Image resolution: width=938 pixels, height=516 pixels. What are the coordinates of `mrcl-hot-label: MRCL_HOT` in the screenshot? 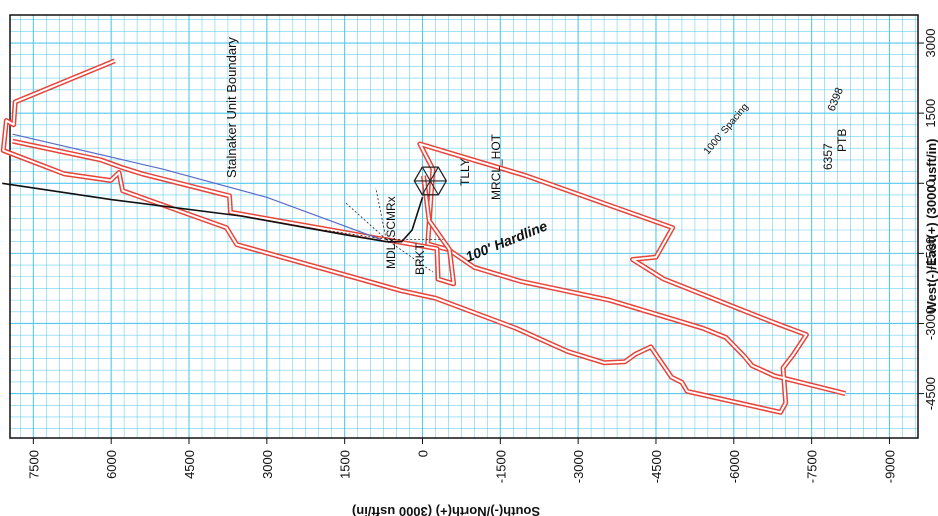 It's located at (496, 166).